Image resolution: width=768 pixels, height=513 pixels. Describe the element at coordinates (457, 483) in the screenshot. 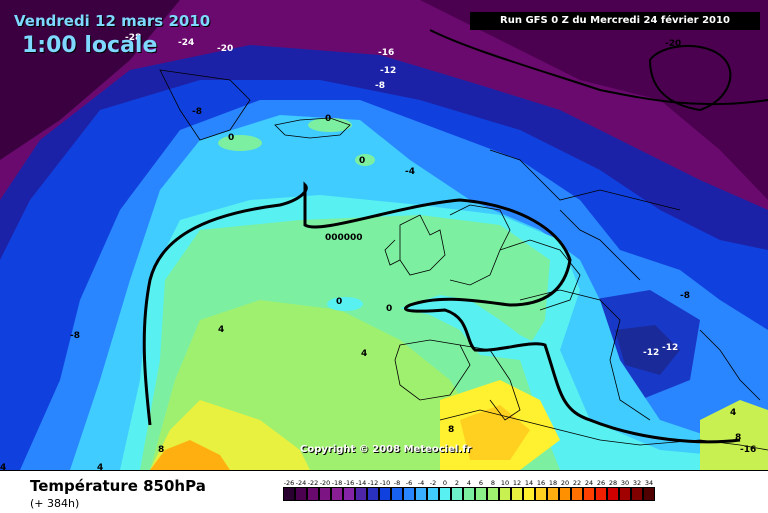

I see `scale-label: 2` at that location.